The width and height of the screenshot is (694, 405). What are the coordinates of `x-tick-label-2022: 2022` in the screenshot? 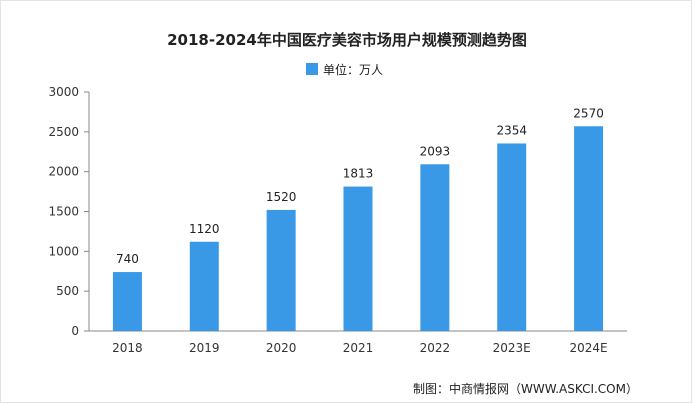 It's located at (435, 348).